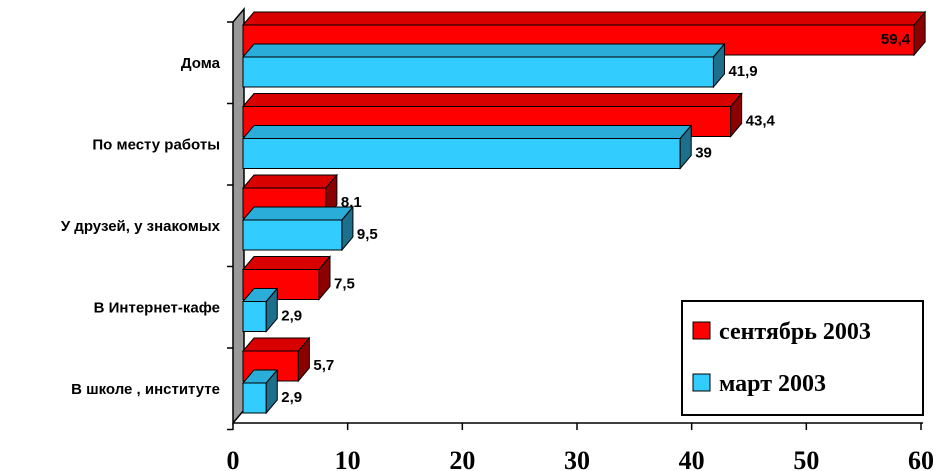 This screenshot has width=937, height=471. I want to click on chart-back-wall, so click(236, 218).